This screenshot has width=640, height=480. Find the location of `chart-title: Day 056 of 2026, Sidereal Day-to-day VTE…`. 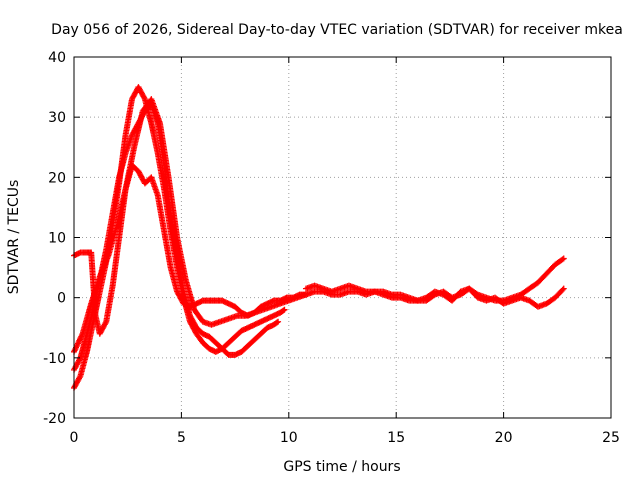

chart-title: Day 056 of 2026, Sidereal Day-to-day VTE… is located at coordinates (337, 30).